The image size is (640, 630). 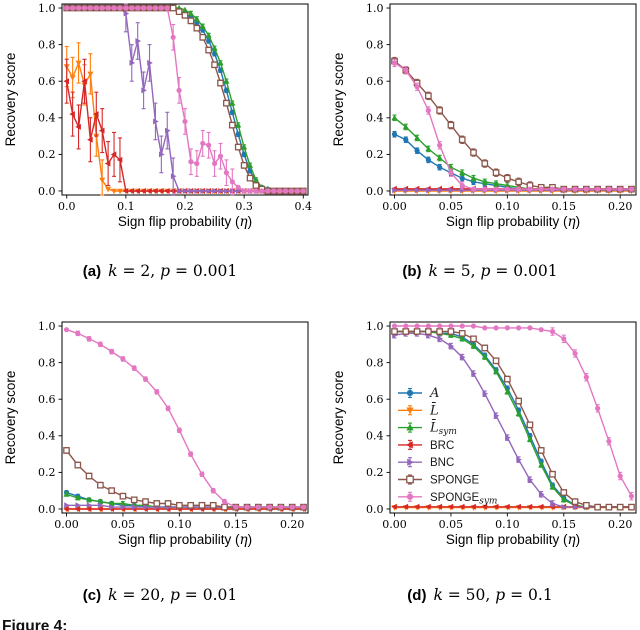 I want to click on subplot-c-caption: (c) k = 20, p = 0.01, so click(x=160, y=595).